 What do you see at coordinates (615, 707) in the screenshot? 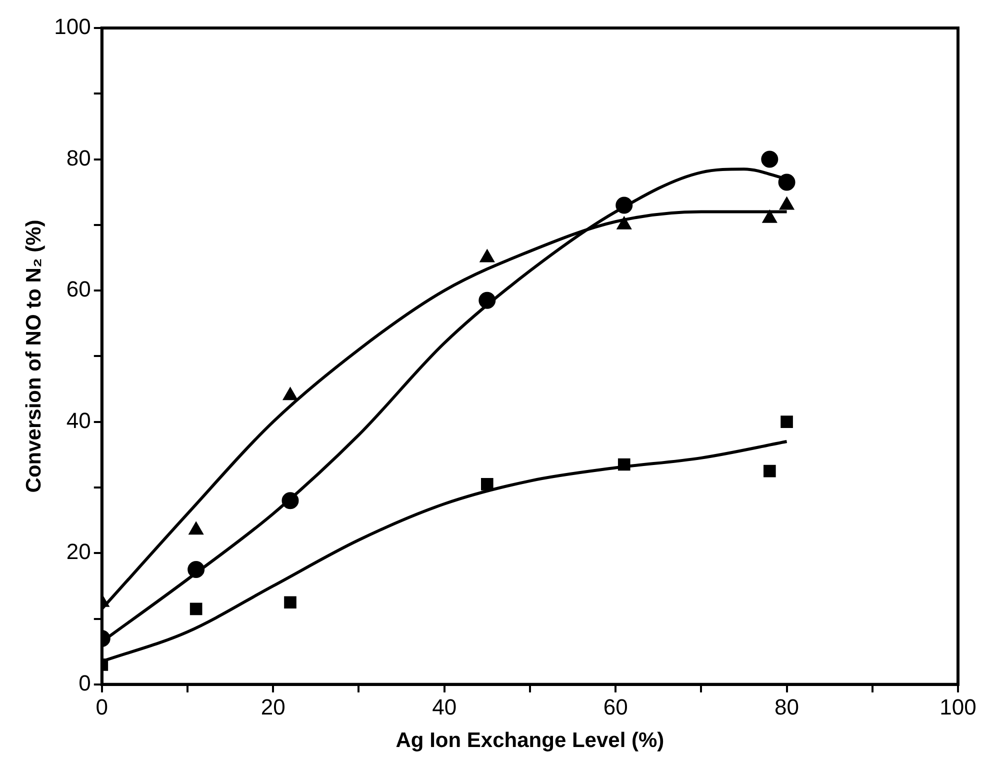
I see `x-tick-label: 60` at bounding box center [615, 707].